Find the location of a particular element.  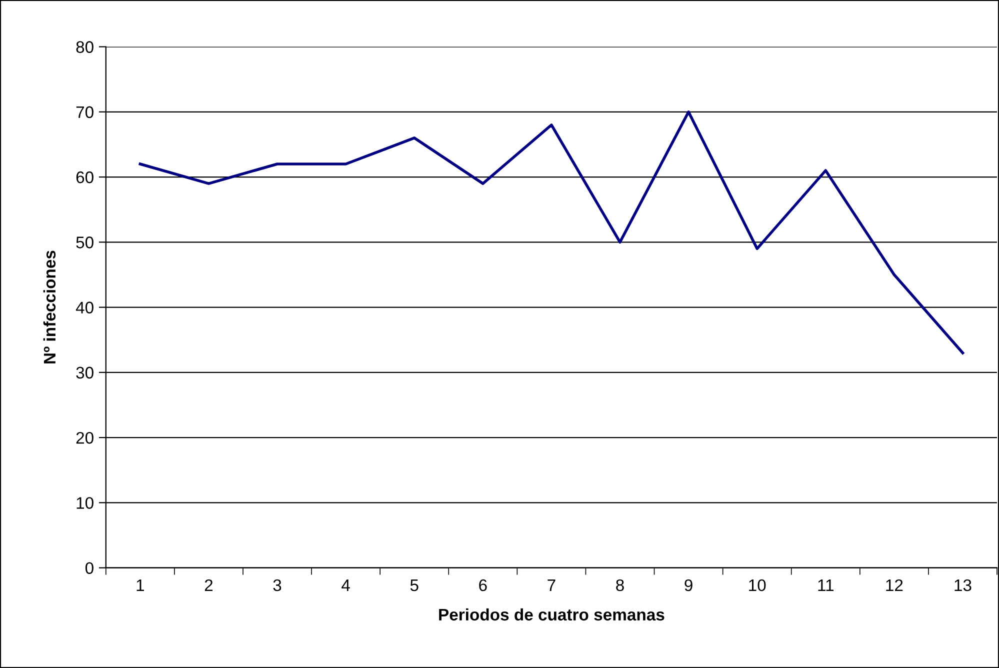

x-tick-label: 6 is located at coordinates (483, 585).